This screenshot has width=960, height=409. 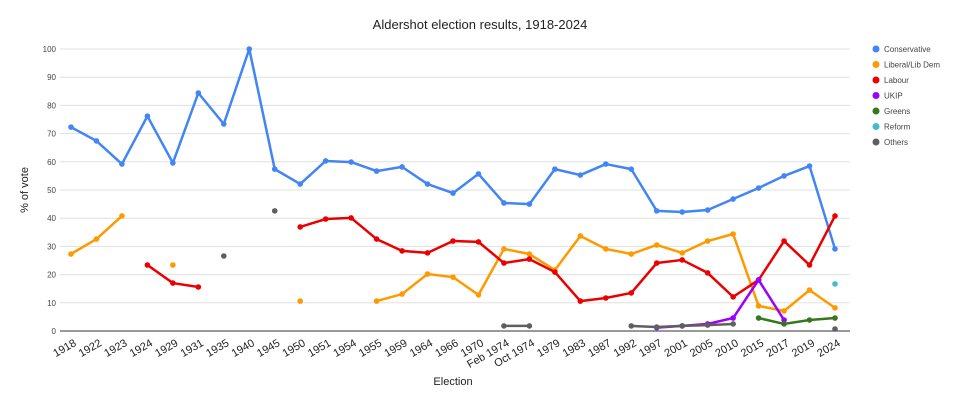 What do you see at coordinates (907, 49) in the screenshot?
I see `legend-label: Conservative` at bounding box center [907, 49].